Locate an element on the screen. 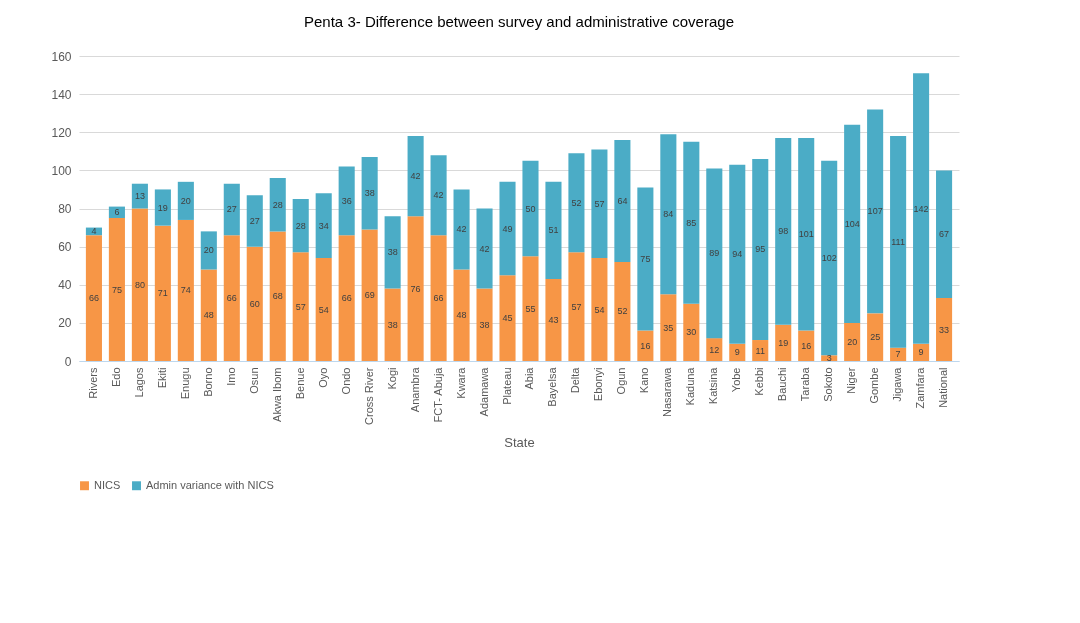  x-tick-label: Bayelsa is located at coordinates (552, 386).